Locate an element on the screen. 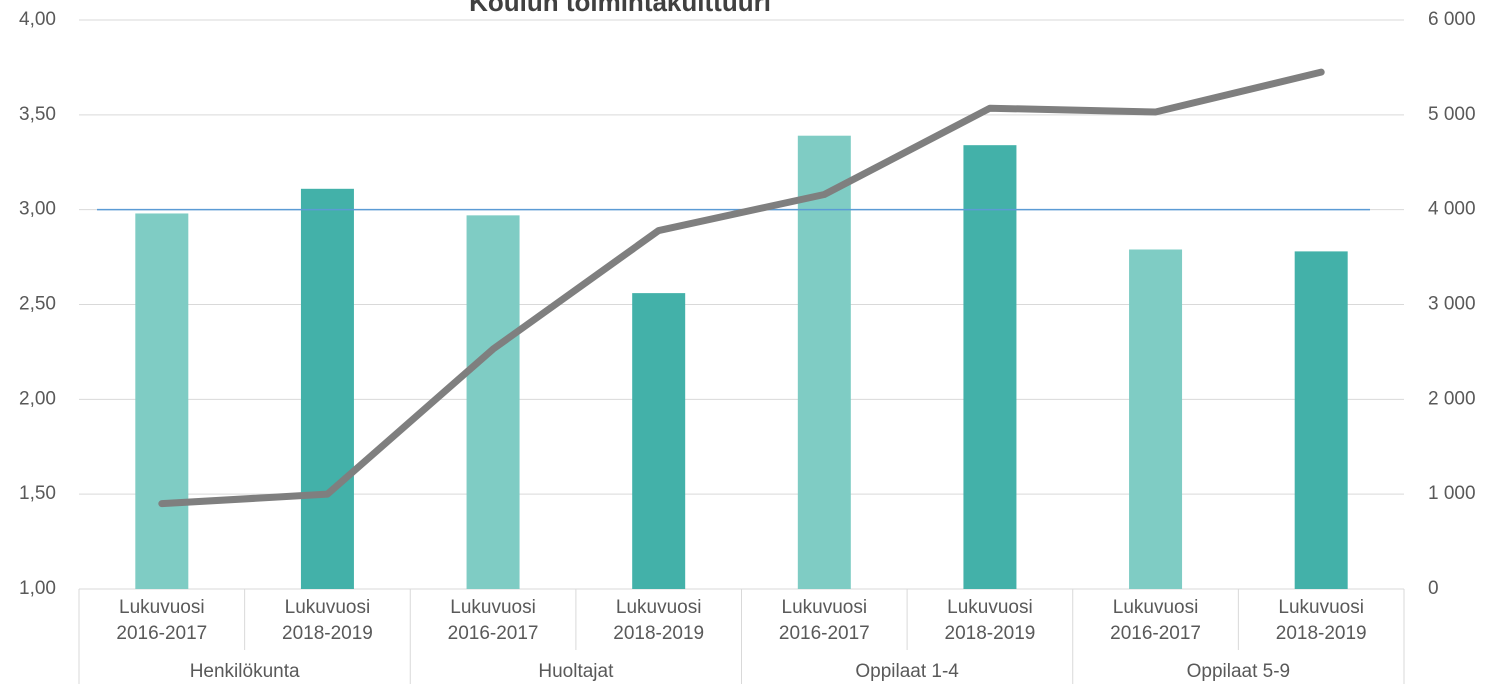  y-tick-label: 2,00 is located at coordinates (37, 398).